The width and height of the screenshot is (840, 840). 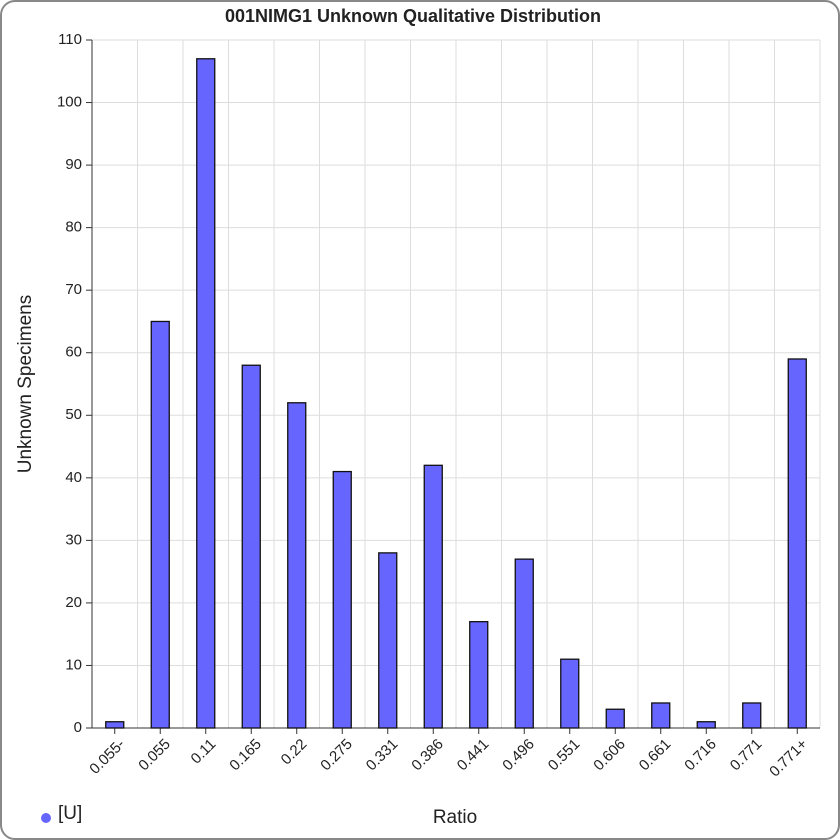 I want to click on y-tick-label: 110, so click(x=70, y=39).